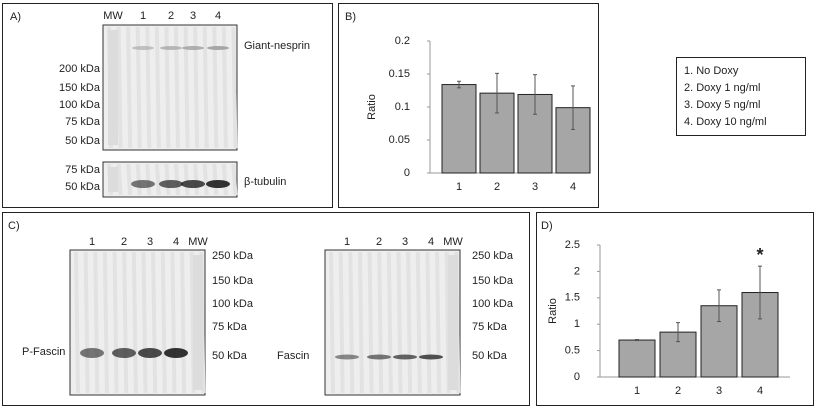 This screenshot has height=410, width=817. I want to click on marker-label: 250 kDa, so click(493, 256).